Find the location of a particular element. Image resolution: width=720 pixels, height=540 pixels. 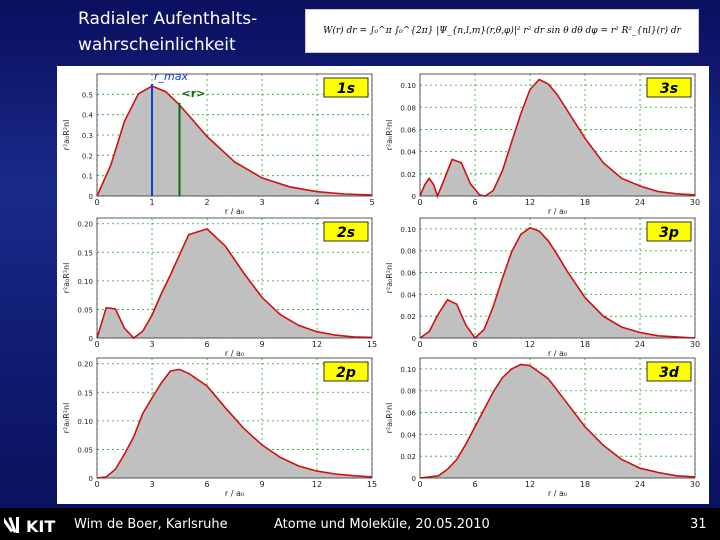

ytick-3s-0: 0 is located at coordinates (414, 197).